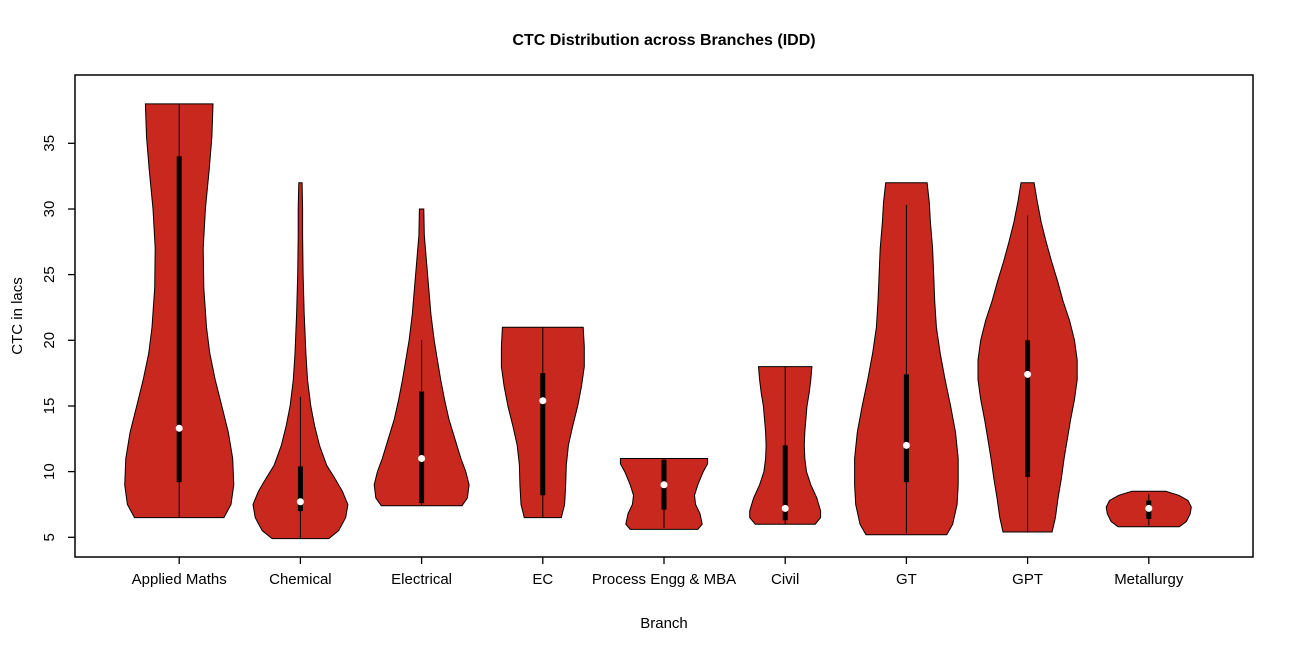 Image resolution: width=1294 pixels, height=653 pixels. I want to click on x-tick-label: Metallurgy, so click(1149, 579).